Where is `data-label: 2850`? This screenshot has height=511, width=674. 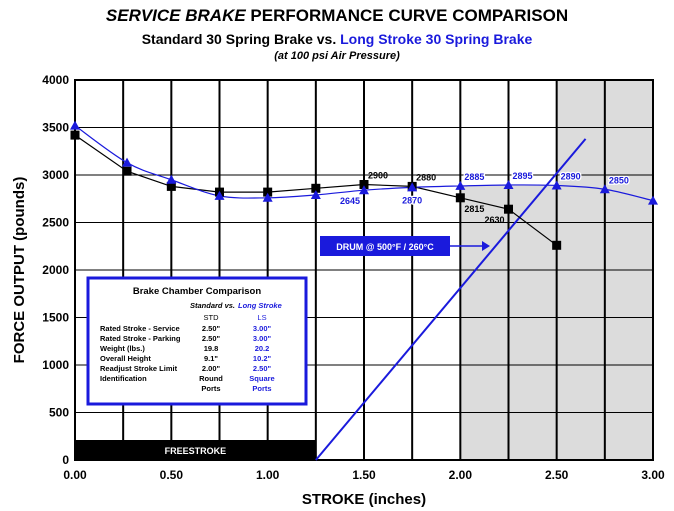 data-label: 2850 is located at coordinates (619, 180).